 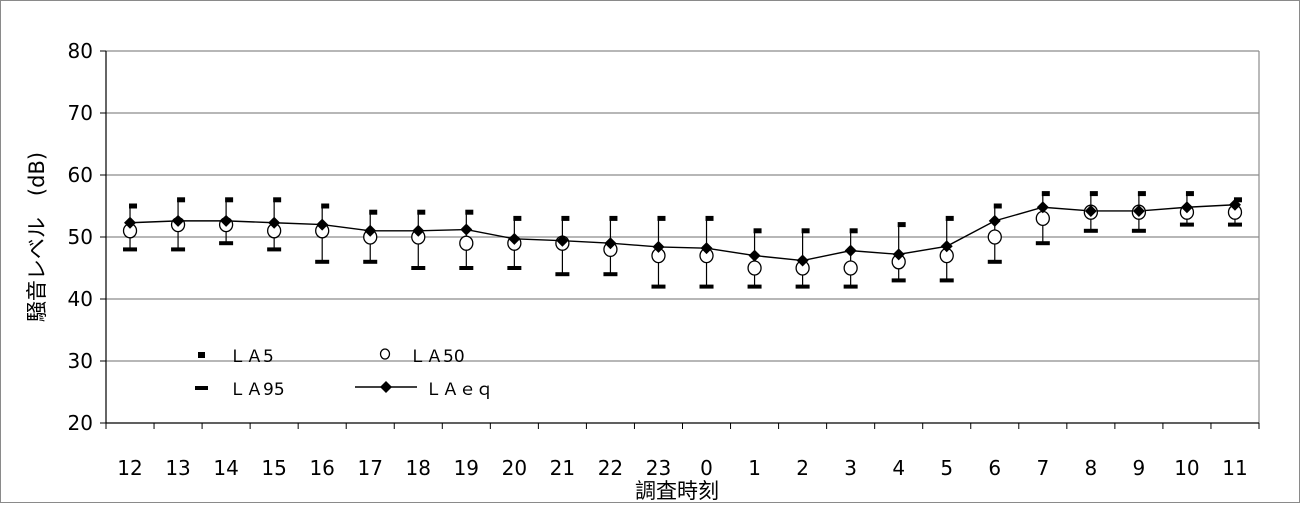 I want to click on x-tick-label: 10, so click(x=1186, y=468).